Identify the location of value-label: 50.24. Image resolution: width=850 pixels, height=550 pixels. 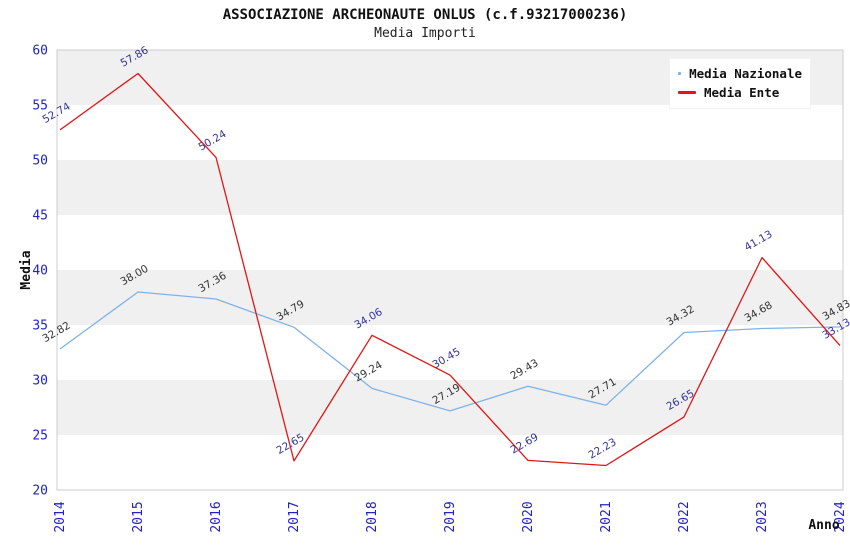
(212, 141).